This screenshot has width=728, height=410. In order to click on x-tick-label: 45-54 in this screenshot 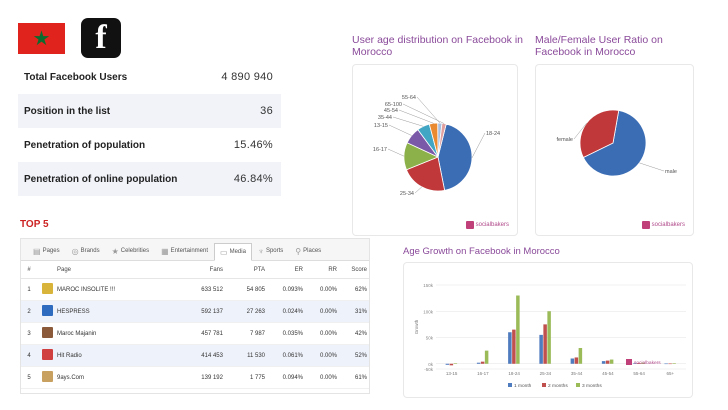, I will do `click(608, 373)`.